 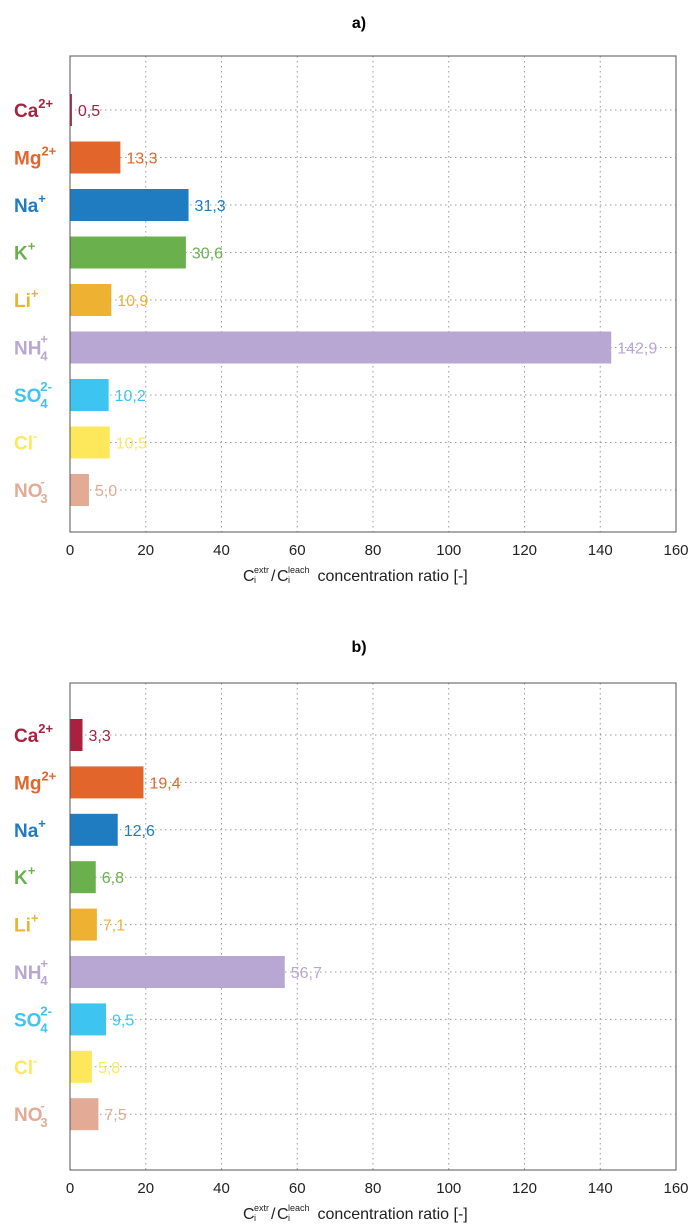 What do you see at coordinates (106, 491) in the screenshot?
I see `data-label: 5,0` at bounding box center [106, 491].